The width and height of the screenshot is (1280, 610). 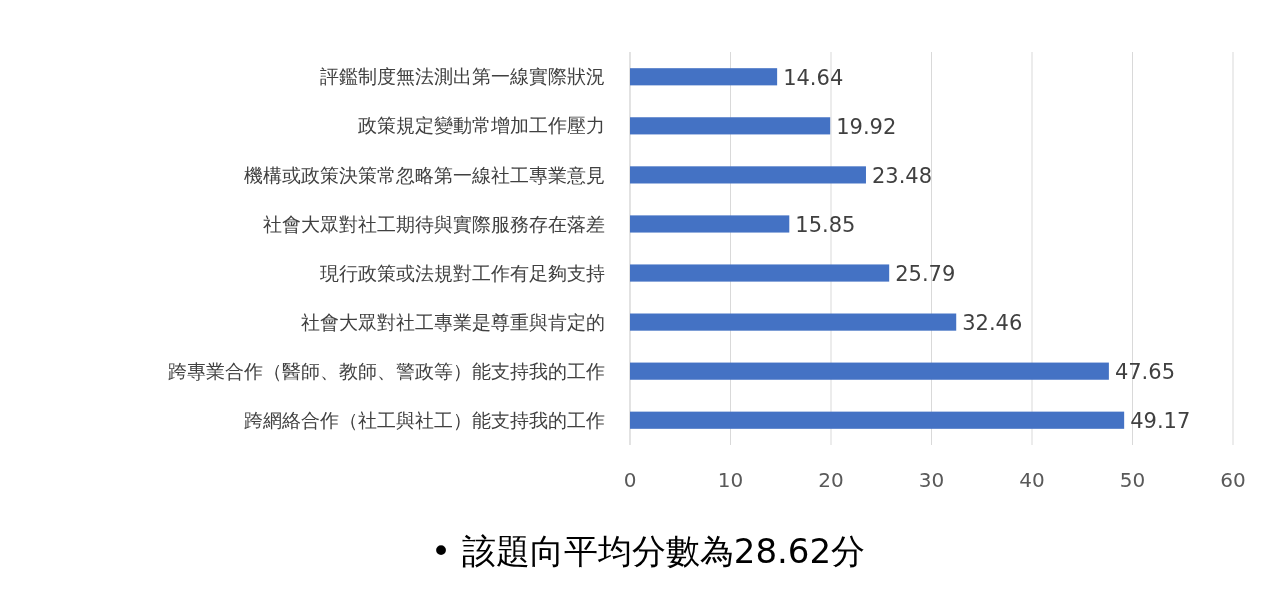 What do you see at coordinates (831, 480) in the screenshot?
I see `x-tick-label: 20` at bounding box center [831, 480].